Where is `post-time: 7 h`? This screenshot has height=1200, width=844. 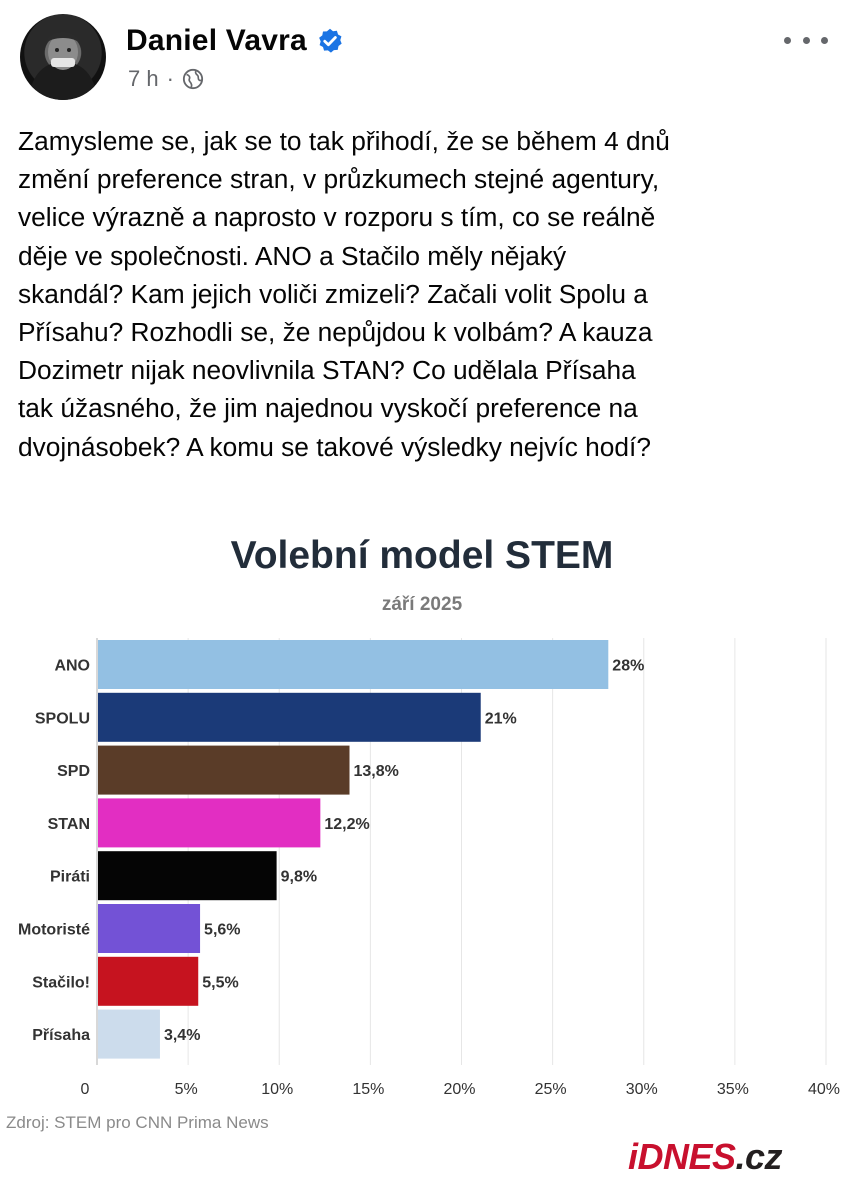 post-time: 7 h is located at coordinates (143, 78).